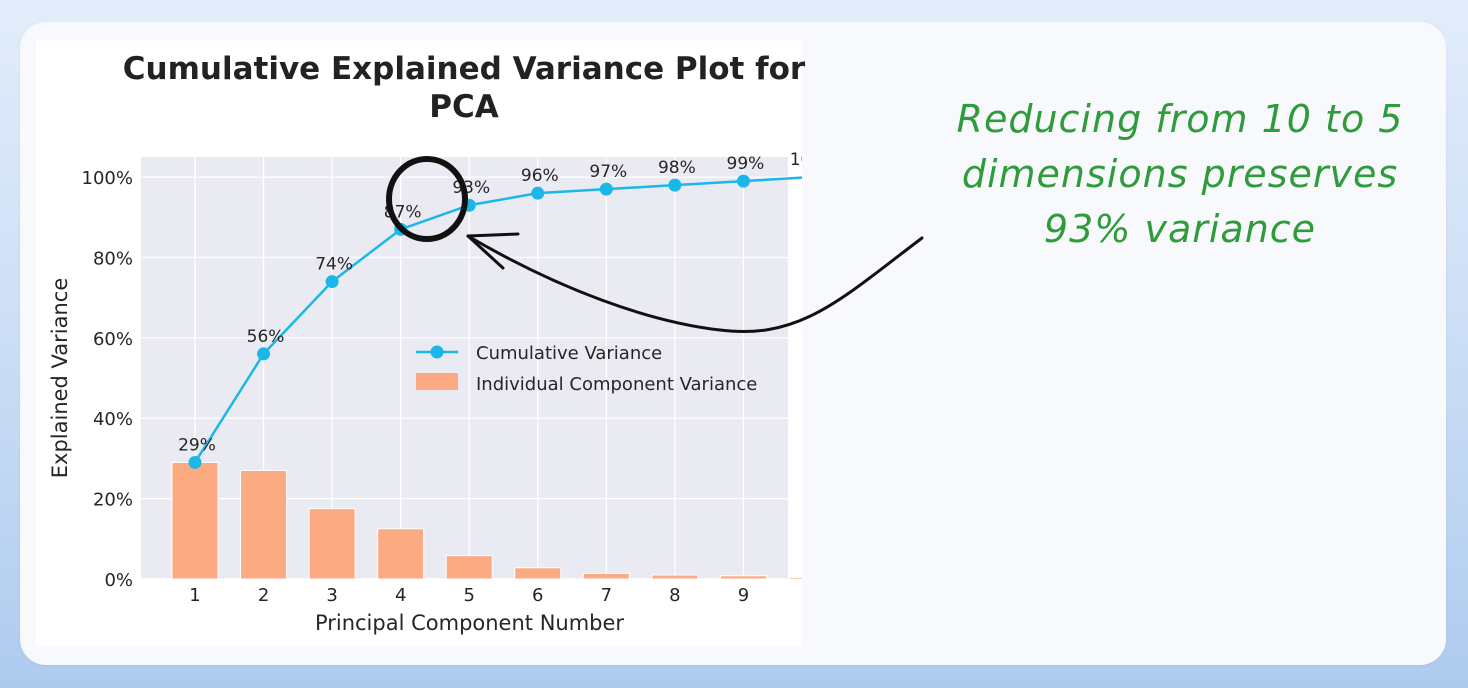 Image resolution: width=1468 pixels, height=688 pixels. What do you see at coordinates (468, 595) in the screenshot?
I see `x-tick-label: 5` at bounding box center [468, 595].